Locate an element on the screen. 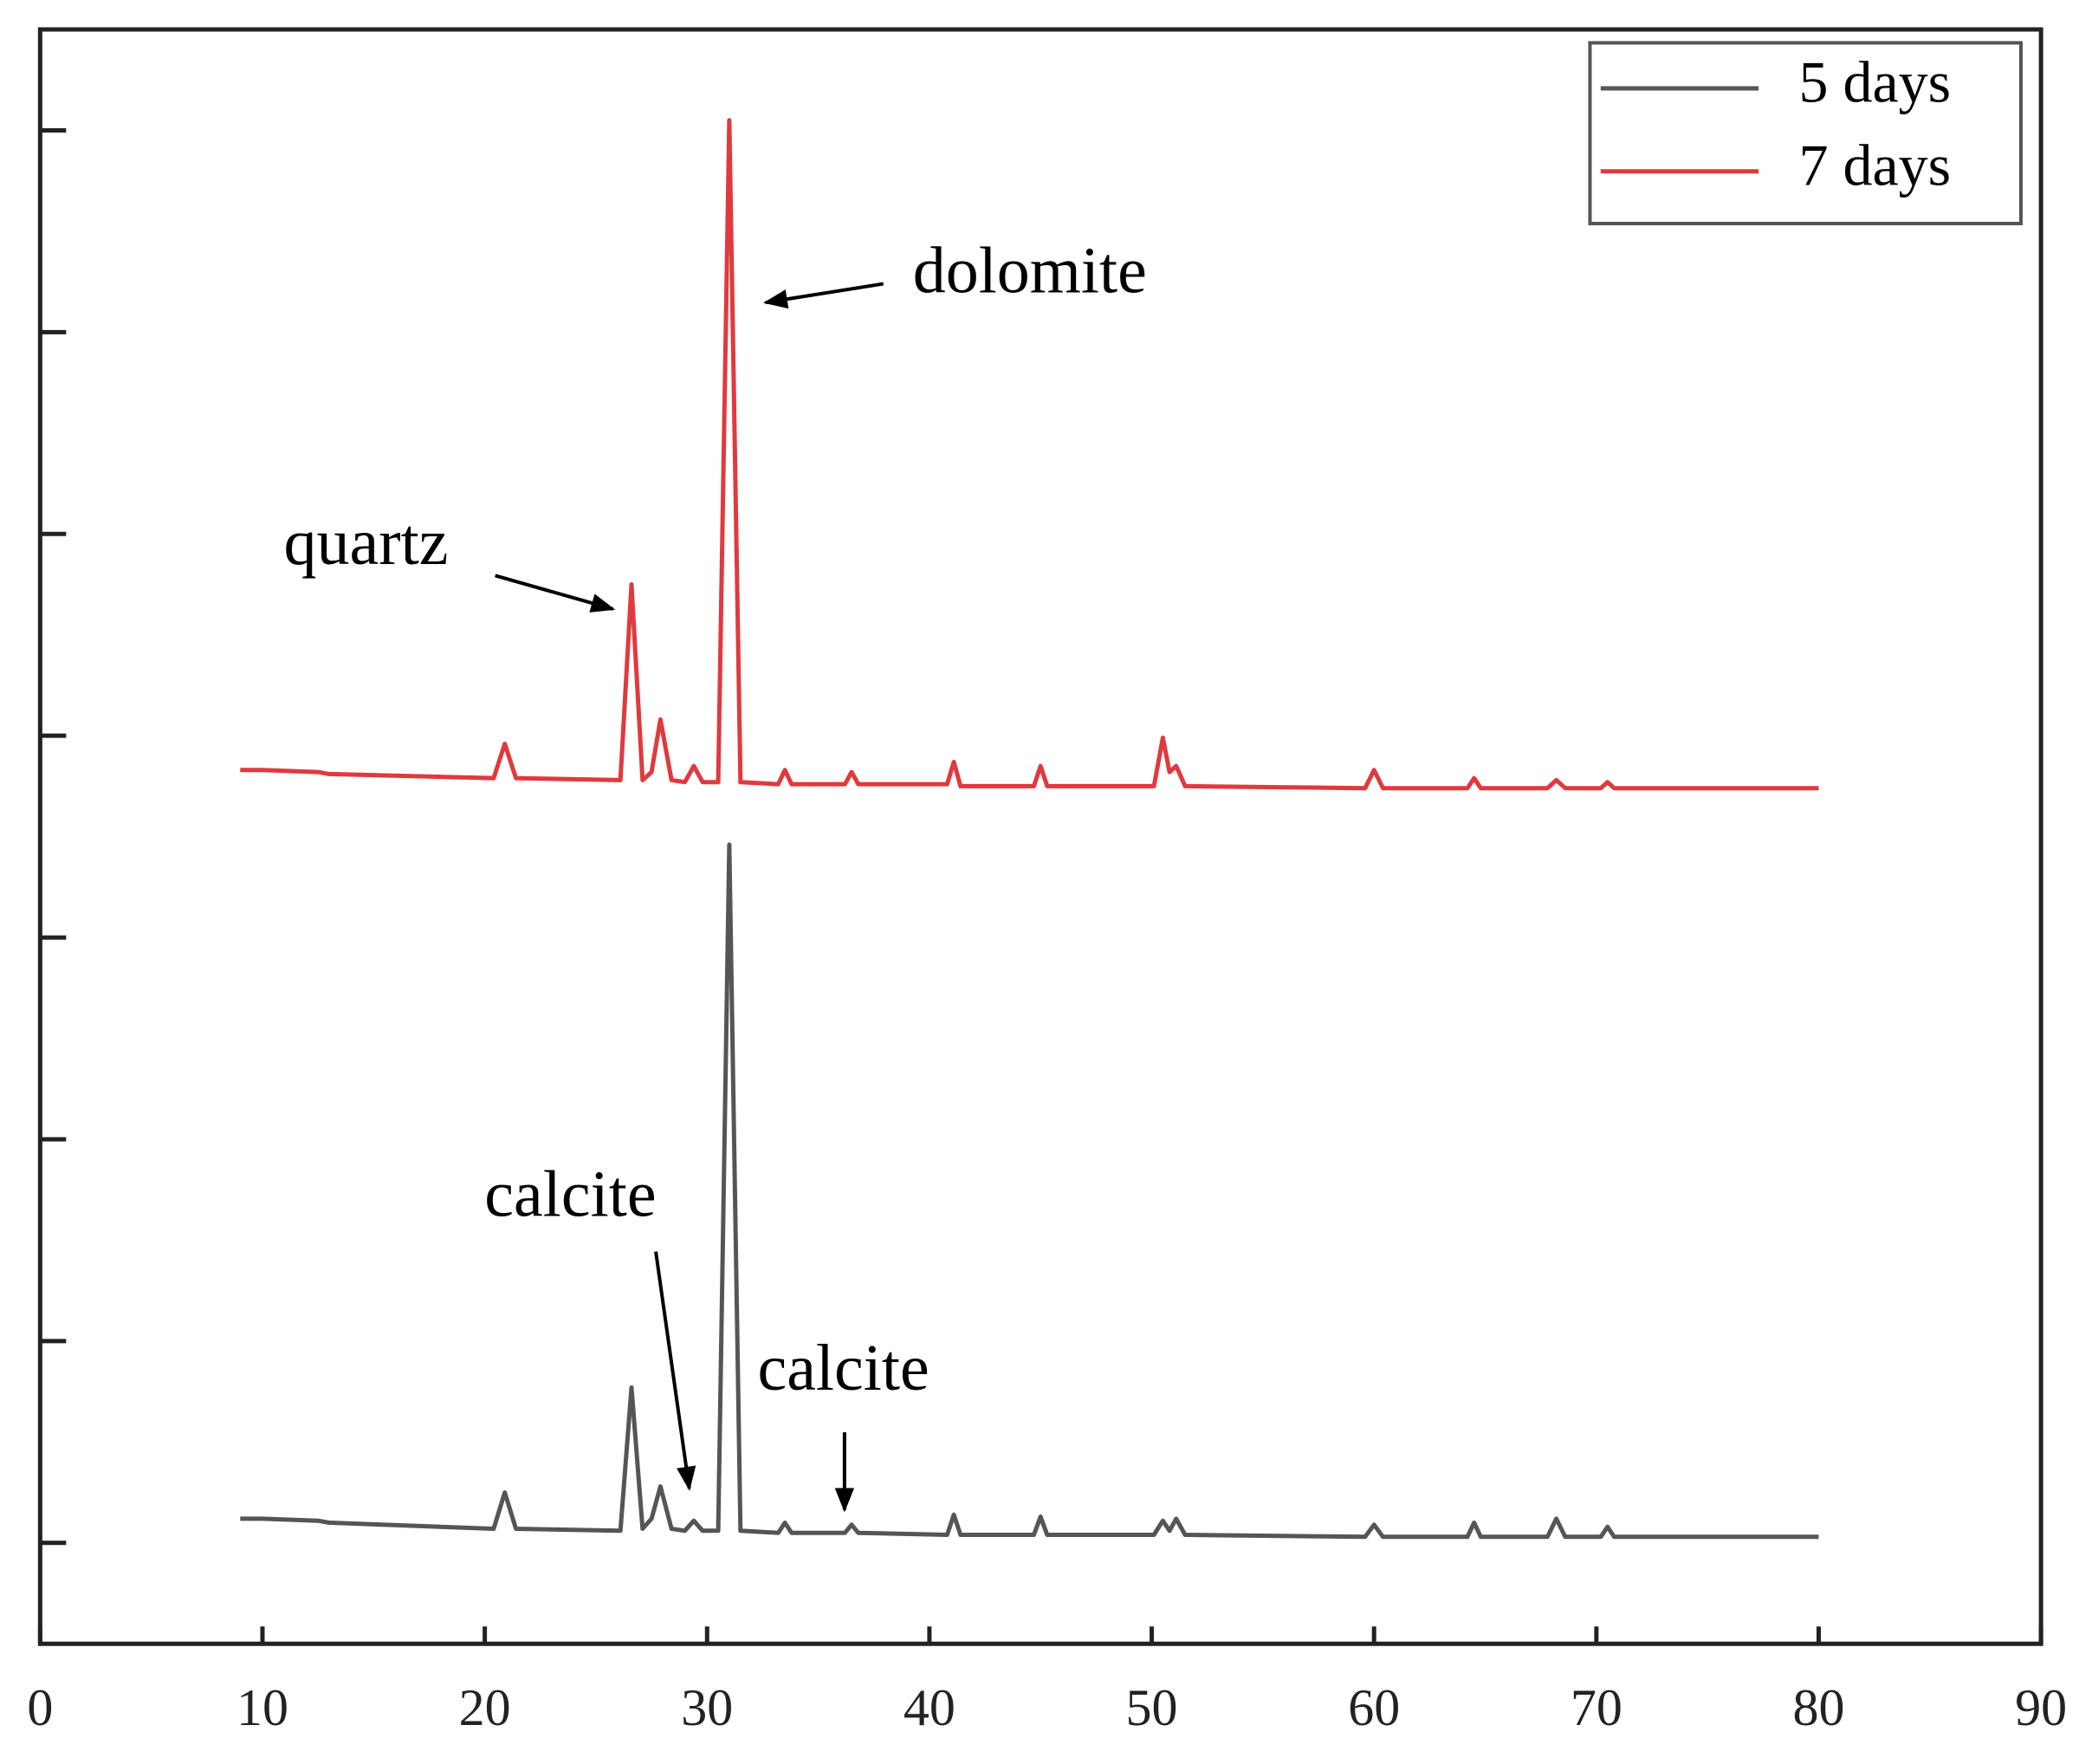 The height and width of the screenshot is (1764, 2092). annotation: quartz is located at coordinates (366, 542).